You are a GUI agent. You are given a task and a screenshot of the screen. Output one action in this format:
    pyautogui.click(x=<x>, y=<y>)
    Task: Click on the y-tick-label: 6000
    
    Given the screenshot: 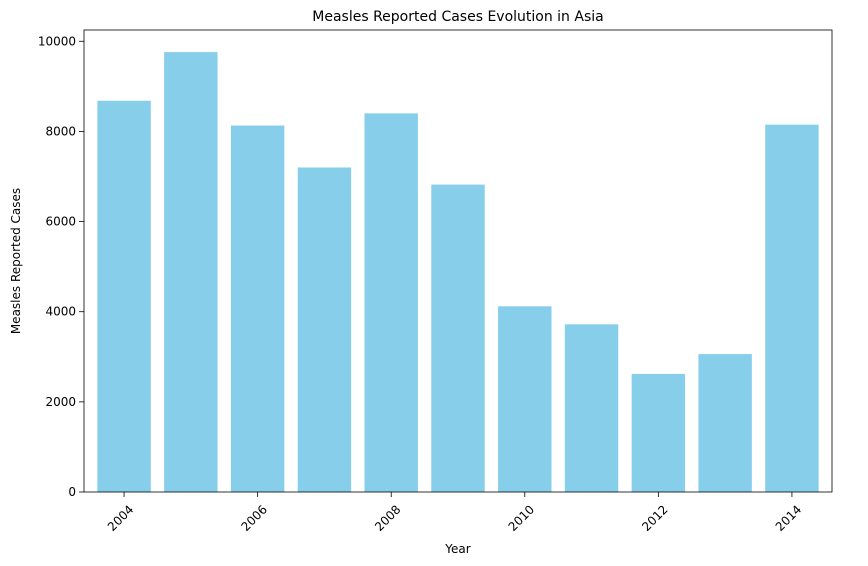 What is the action you would take?
    pyautogui.click(x=60, y=222)
    